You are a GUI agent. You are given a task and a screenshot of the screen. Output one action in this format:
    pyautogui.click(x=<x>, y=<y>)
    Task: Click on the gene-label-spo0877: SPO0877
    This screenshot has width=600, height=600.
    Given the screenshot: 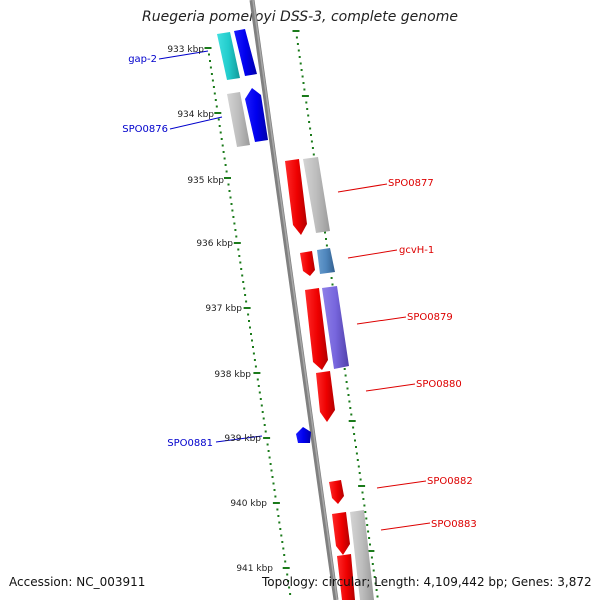 What is the action you would take?
    pyautogui.click(x=411, y=183)
    